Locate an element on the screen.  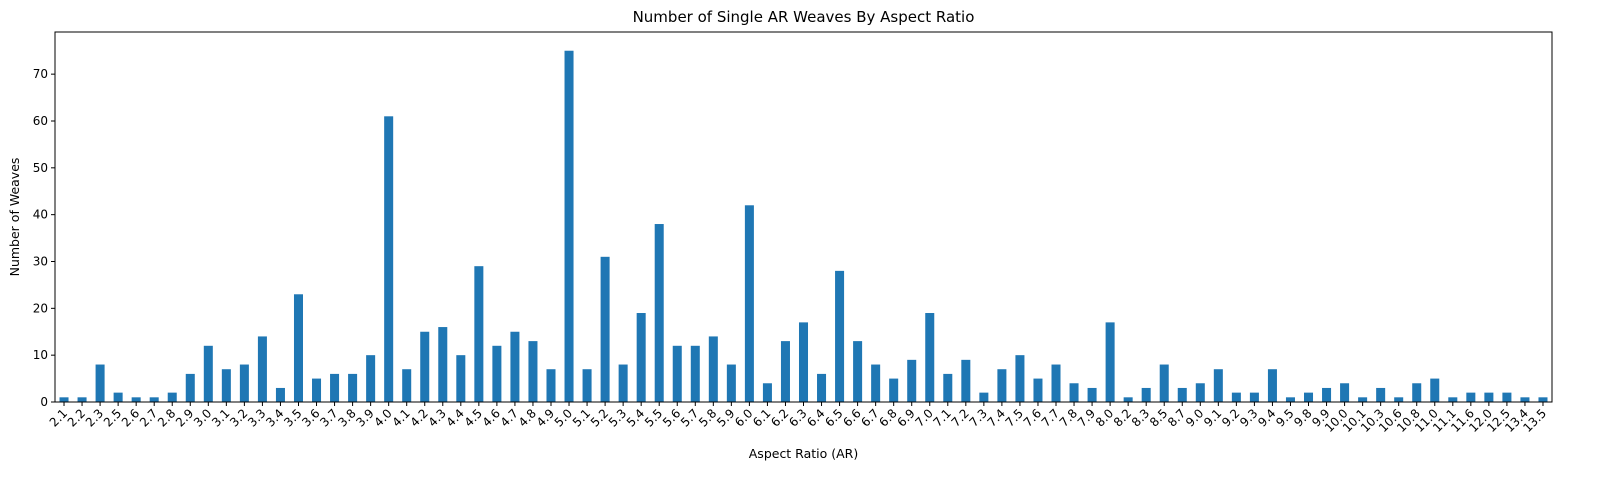
bar-6.5 is located at coordinates (840, 336).